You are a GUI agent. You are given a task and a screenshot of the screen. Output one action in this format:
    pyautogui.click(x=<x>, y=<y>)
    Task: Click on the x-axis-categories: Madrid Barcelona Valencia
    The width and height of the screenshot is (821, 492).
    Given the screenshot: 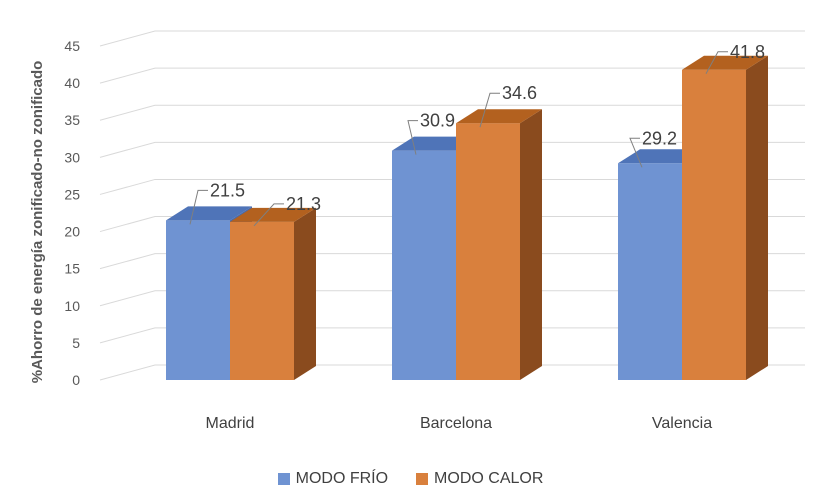 What is the action you would take?
    pyautogui.click(x=459, y=423)
    